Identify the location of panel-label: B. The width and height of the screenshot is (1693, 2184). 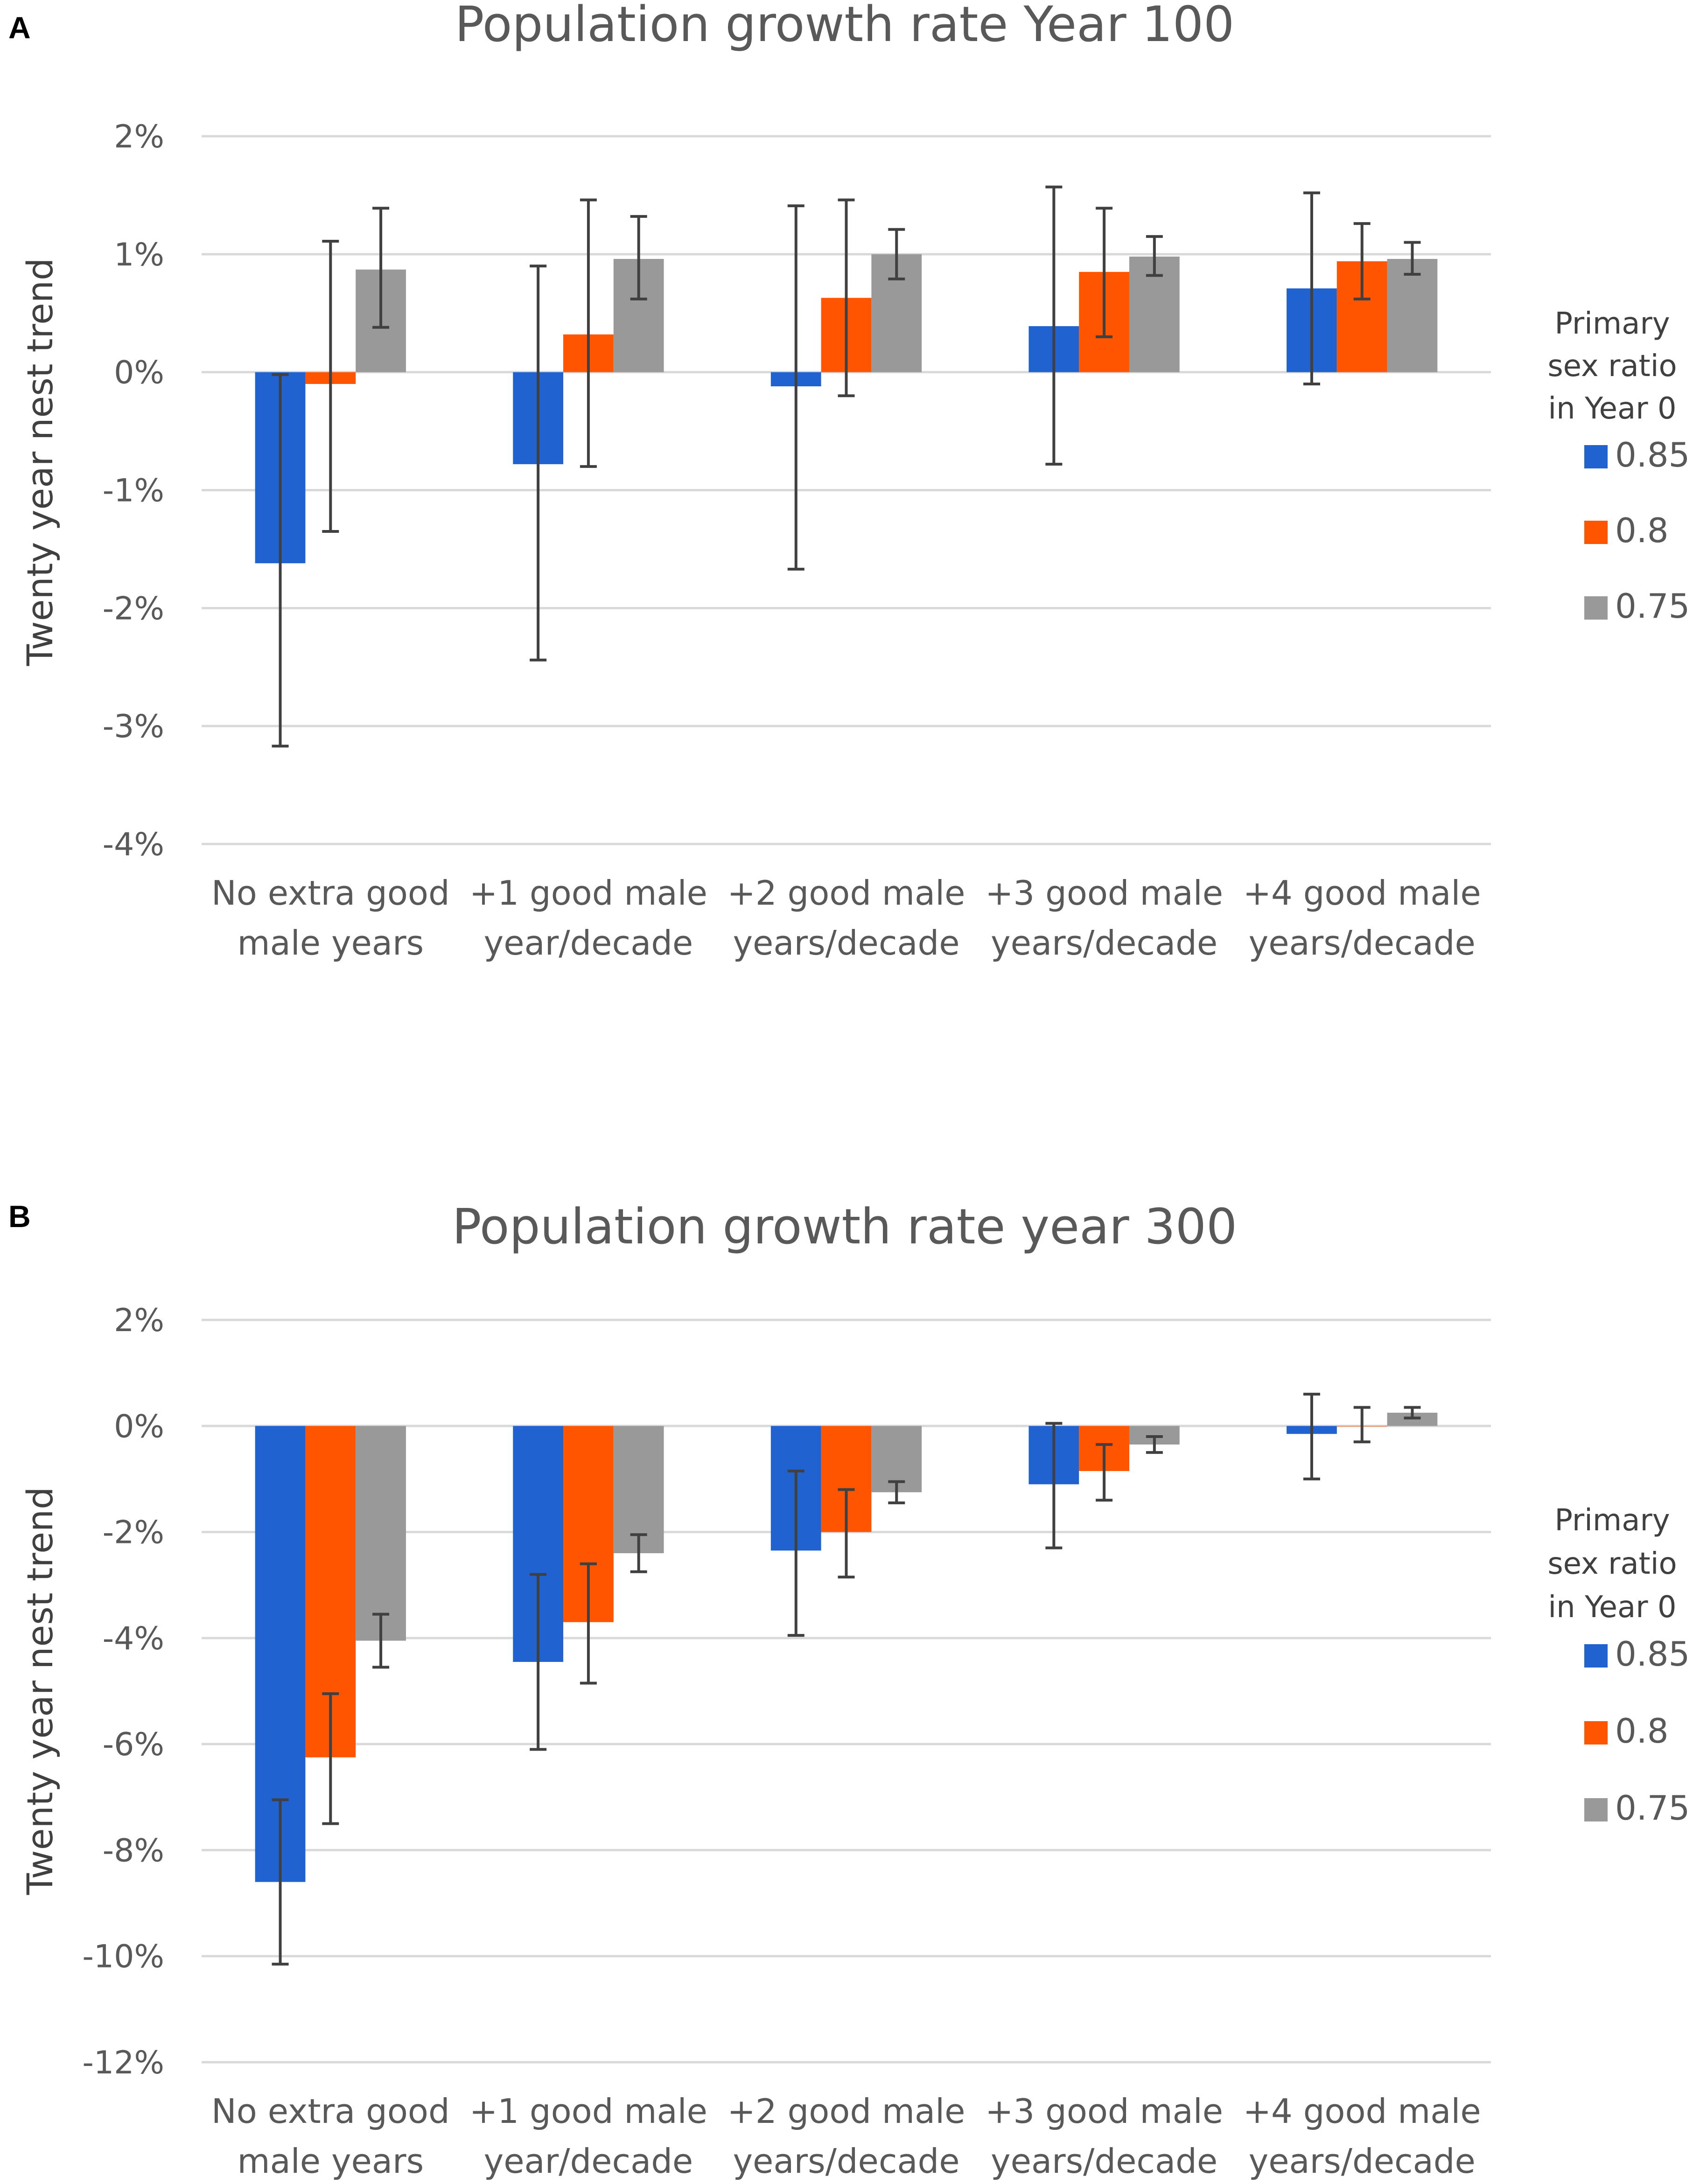
(19, 1216).